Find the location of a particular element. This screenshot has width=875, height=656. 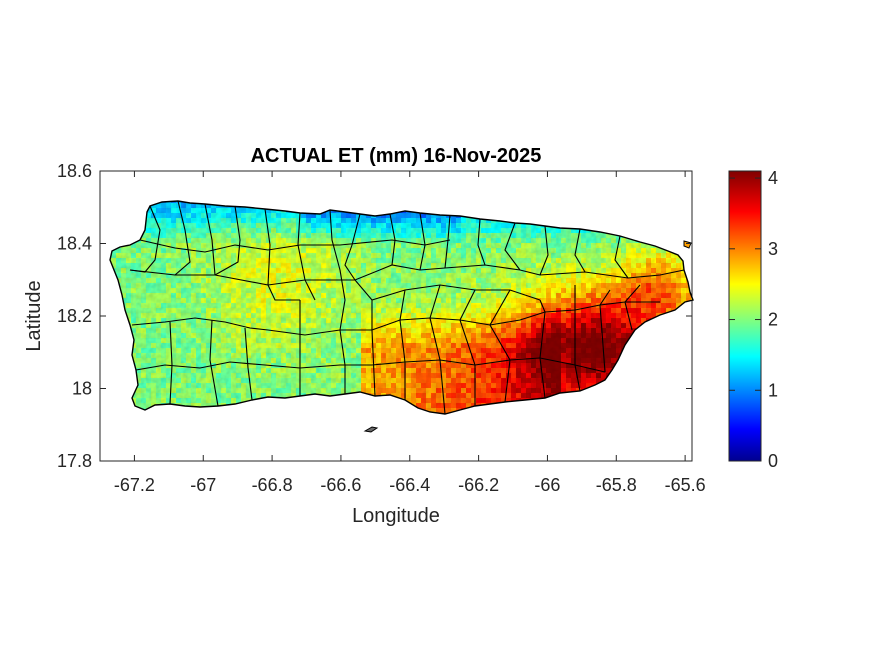

x-tick-label: -66.4 is located at coordinates (409, 485).